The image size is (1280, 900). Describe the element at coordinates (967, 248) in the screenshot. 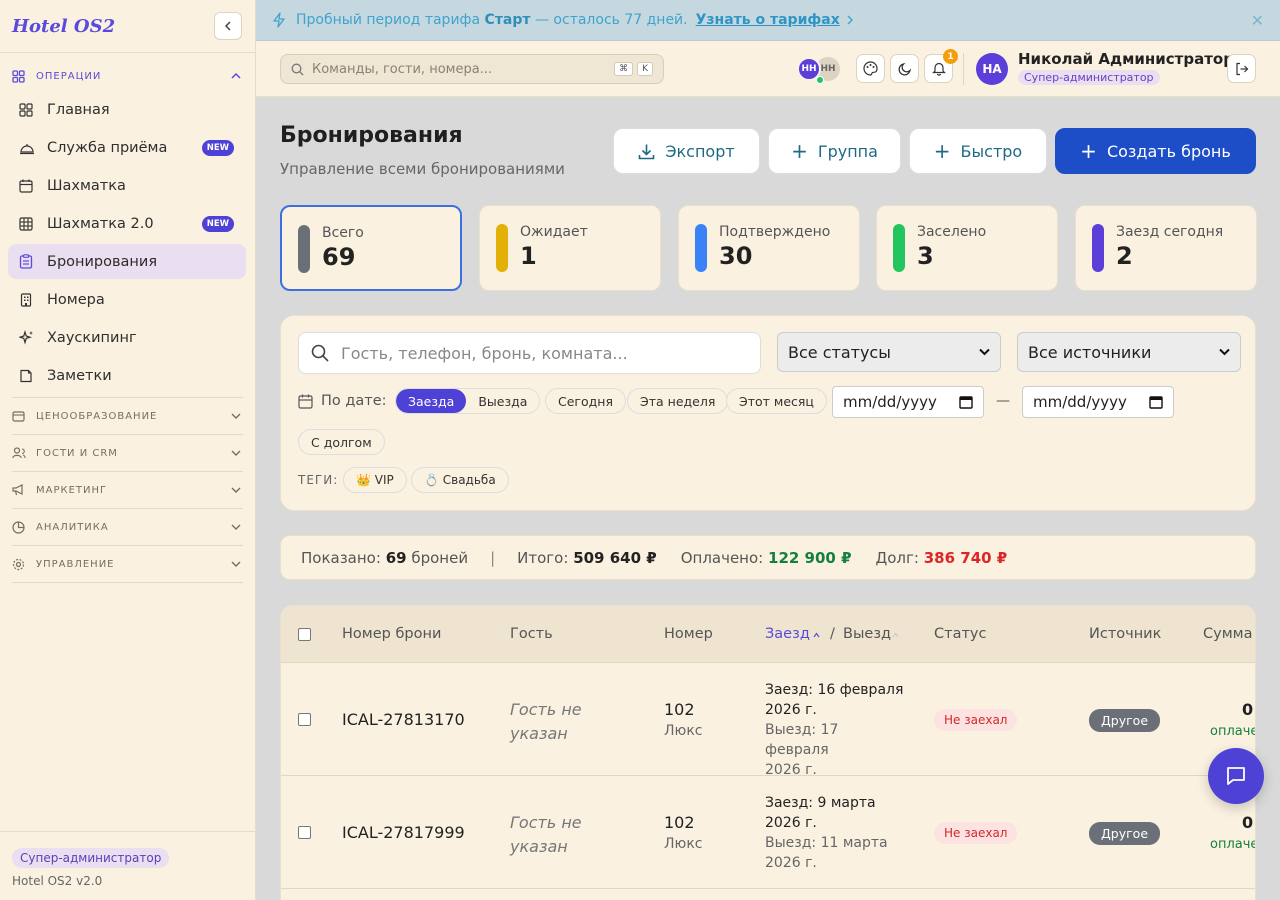

I see `stat-card-checked-in: Заселено 3` at that location.